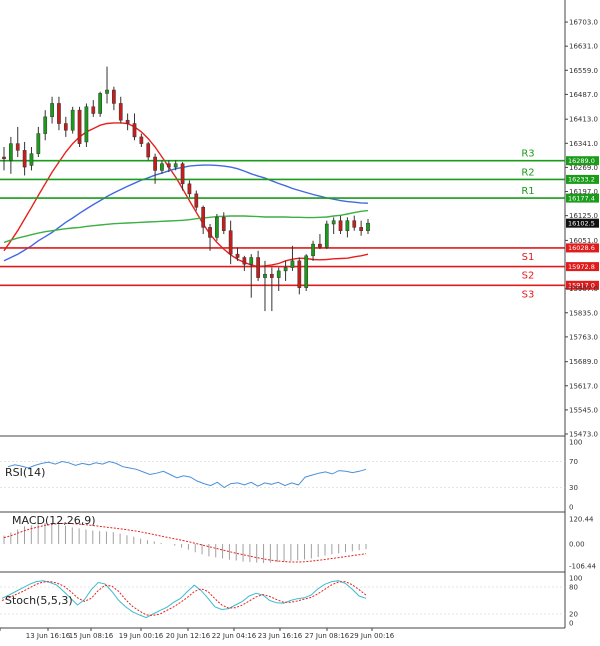 The image size is (600, 646). I want to click on price-tick-label: 15545.0, so click(583, 410).